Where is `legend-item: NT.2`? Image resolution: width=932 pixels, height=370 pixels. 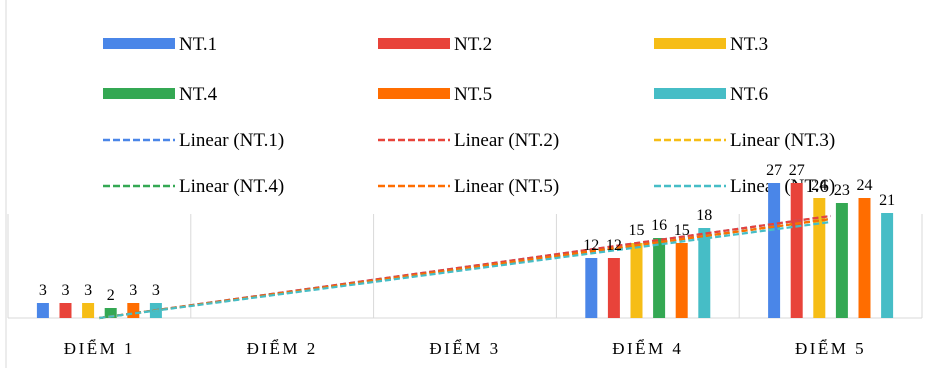
legend-item: NT.2 is located at coordinates (435, 44).